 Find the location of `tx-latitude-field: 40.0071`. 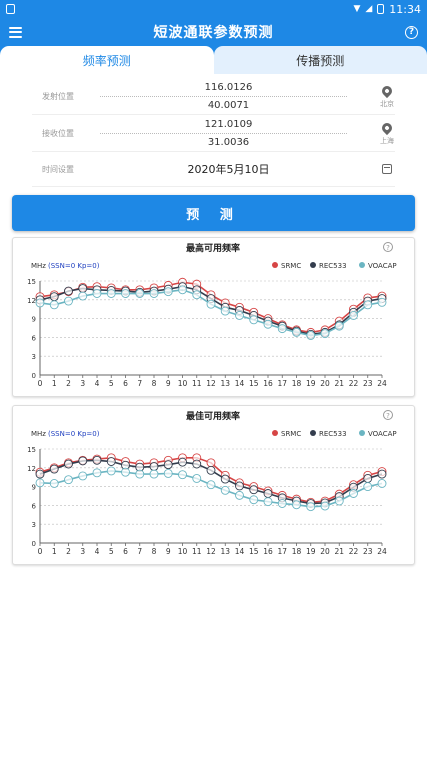

tx-latitude-field: 40.0071 is located at coordinates (228, 105).